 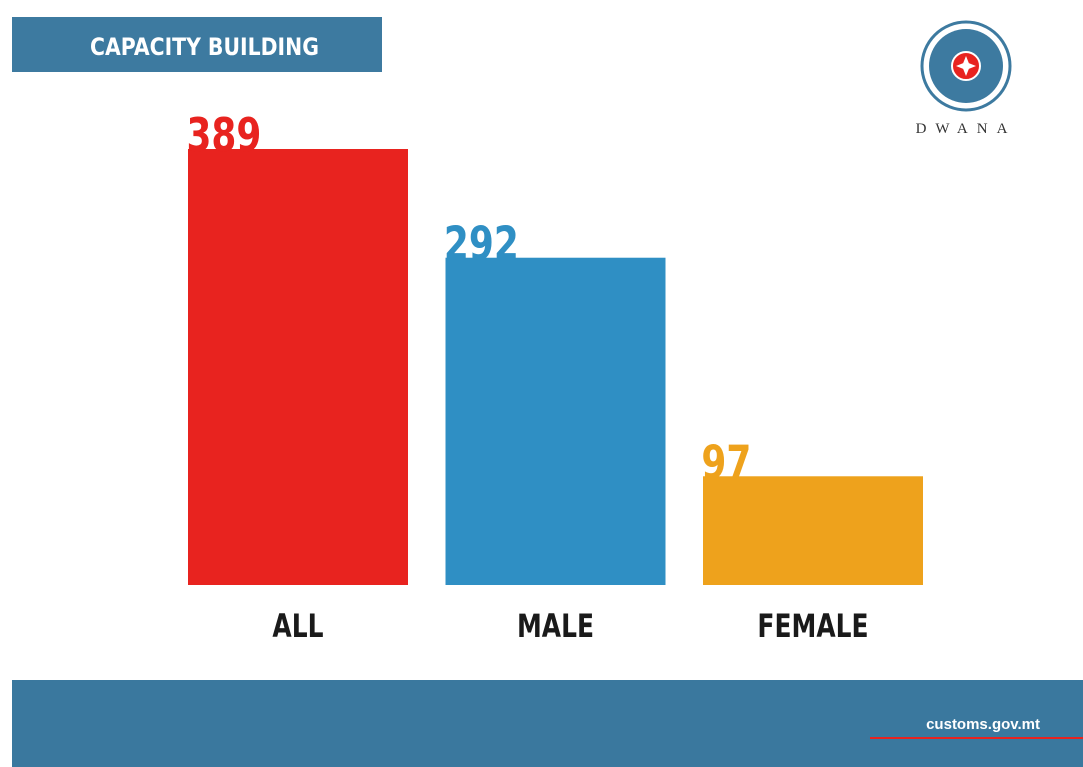 I want to click on chart-title: CAPACITY BUILDING, so click(x=204, y=47).